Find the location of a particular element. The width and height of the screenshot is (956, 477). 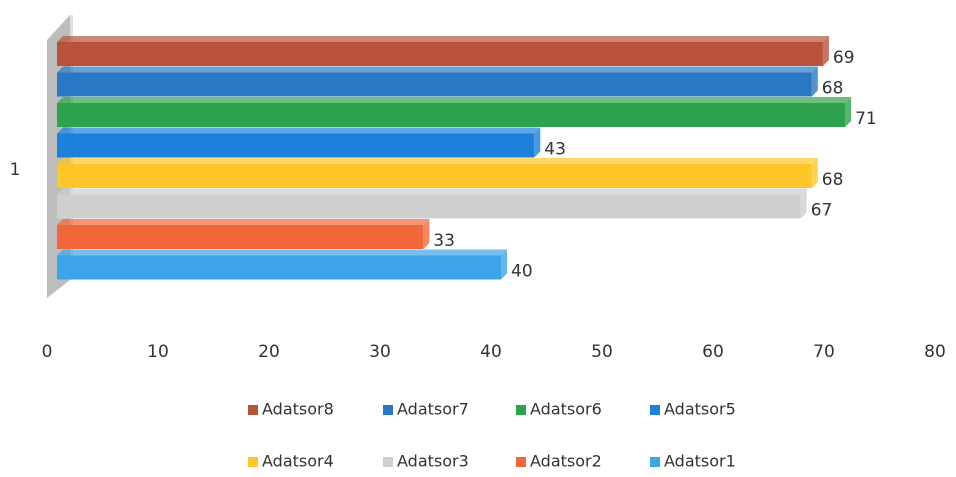

data-label: 67 is located at coordinates (822, 211).